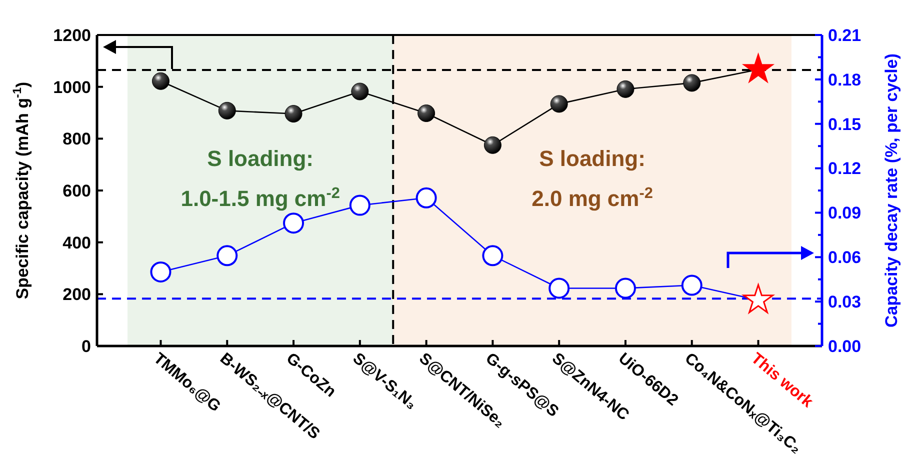 The image size is (912, 469). Describe the element at coordinates (845, 213) in the screenshot. I see `y2-tick-label: 0.09` at that location.